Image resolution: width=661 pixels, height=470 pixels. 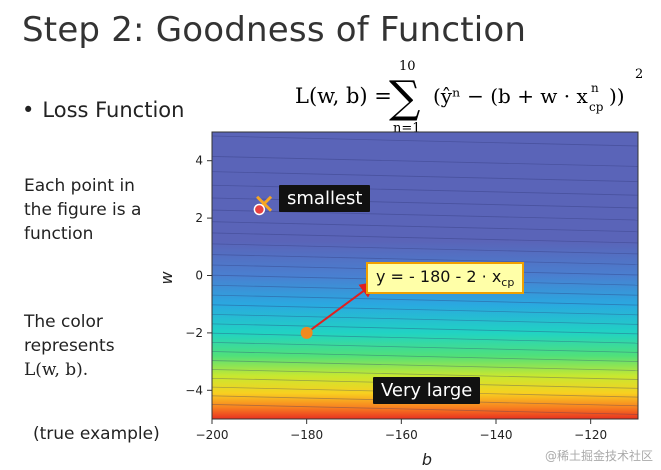 What do you see at coordinates (439, 276) in the screenshot?
I see `equation-text: y = - 180 - 2 · x` at bounding box center [439, 276].